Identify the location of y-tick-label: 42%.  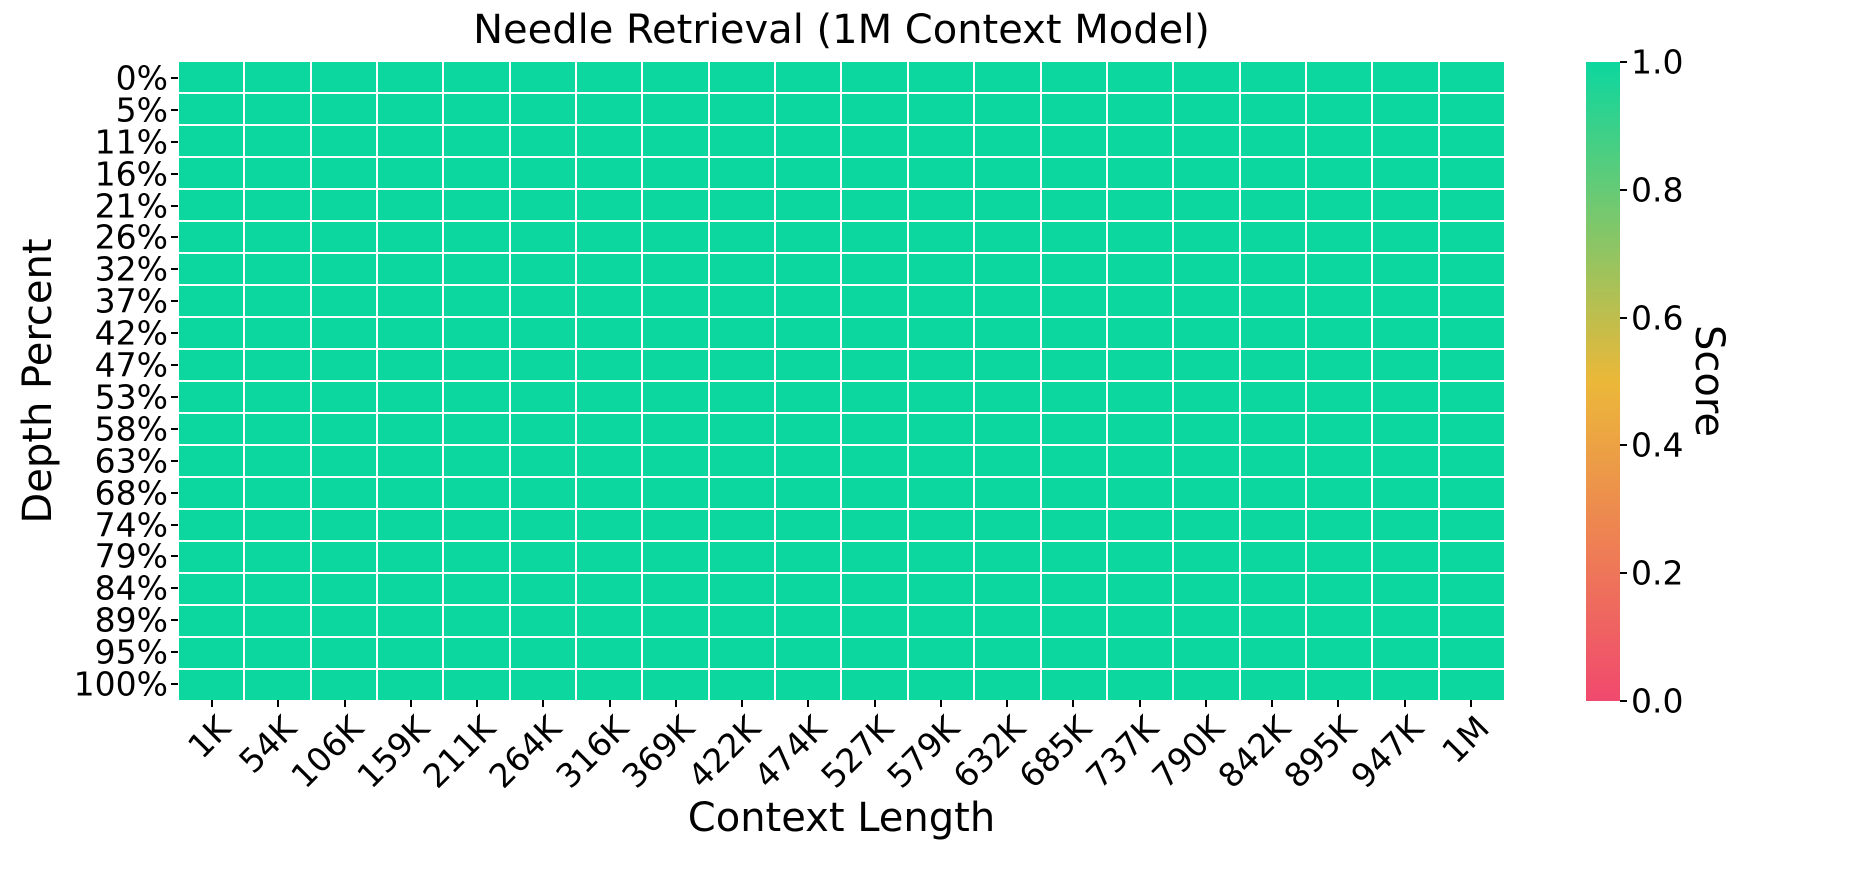
(131, 333).